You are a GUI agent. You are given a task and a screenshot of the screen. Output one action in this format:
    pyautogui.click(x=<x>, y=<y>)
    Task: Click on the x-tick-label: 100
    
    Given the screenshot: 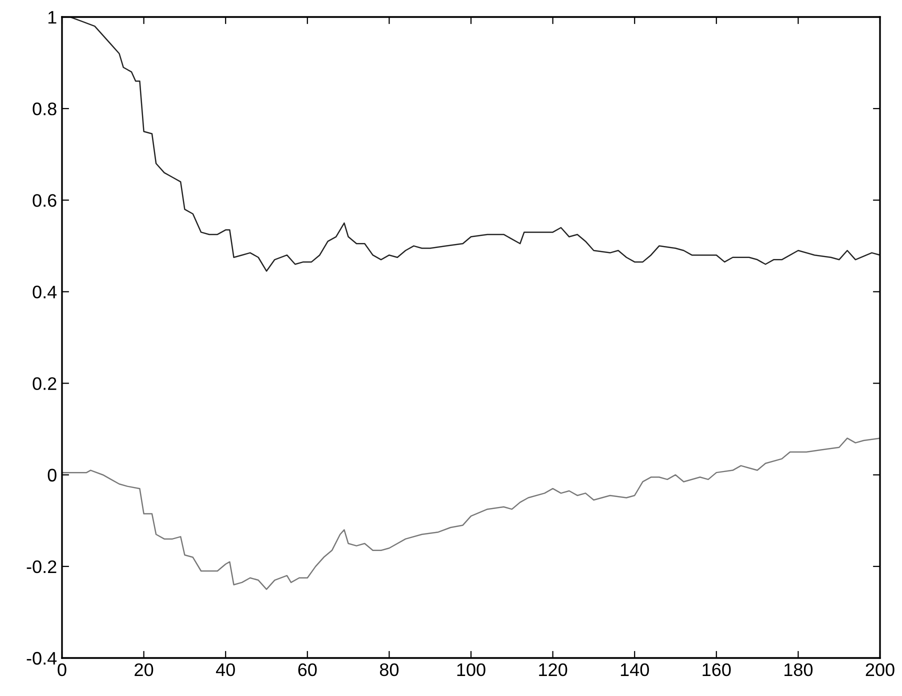 What is the action you would take?
    pyautogui.click(x=471, y=669)
    